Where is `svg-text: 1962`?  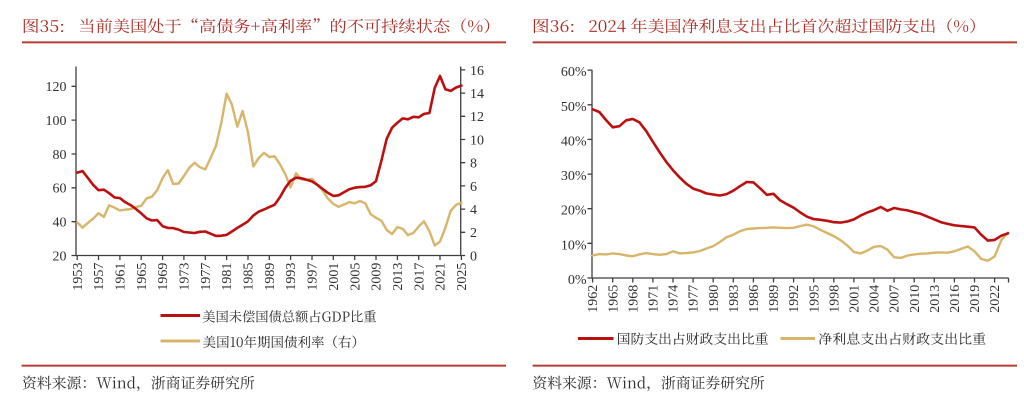
svg-text: 1962 is located at coordinates (593, 299).